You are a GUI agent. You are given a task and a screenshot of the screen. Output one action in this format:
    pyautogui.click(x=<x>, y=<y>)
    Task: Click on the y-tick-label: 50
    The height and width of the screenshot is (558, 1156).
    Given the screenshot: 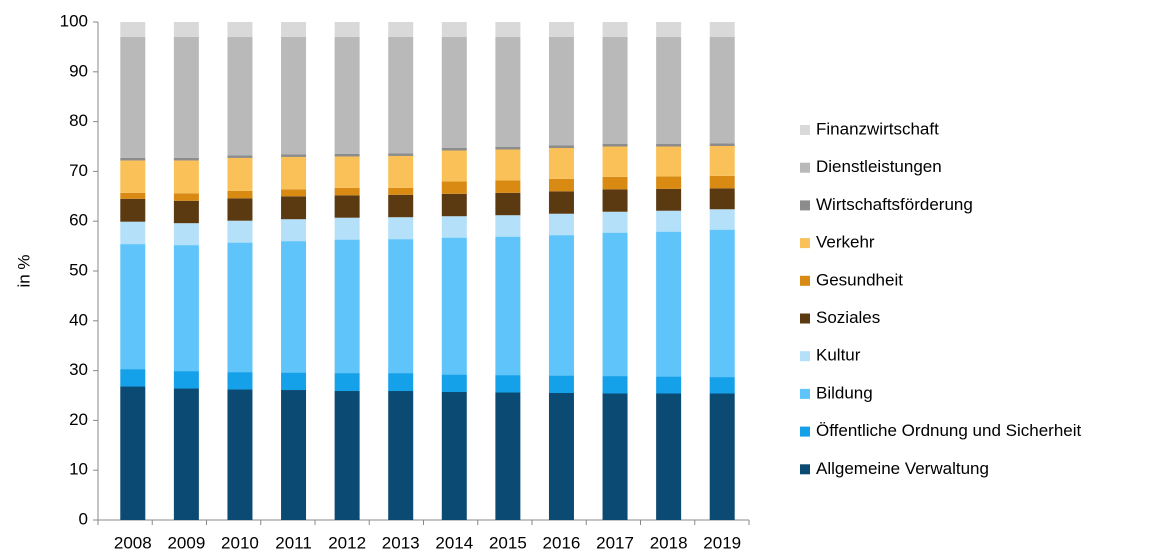 What is the action you would take?
    pyautogui.click(x=78, y=269)
    